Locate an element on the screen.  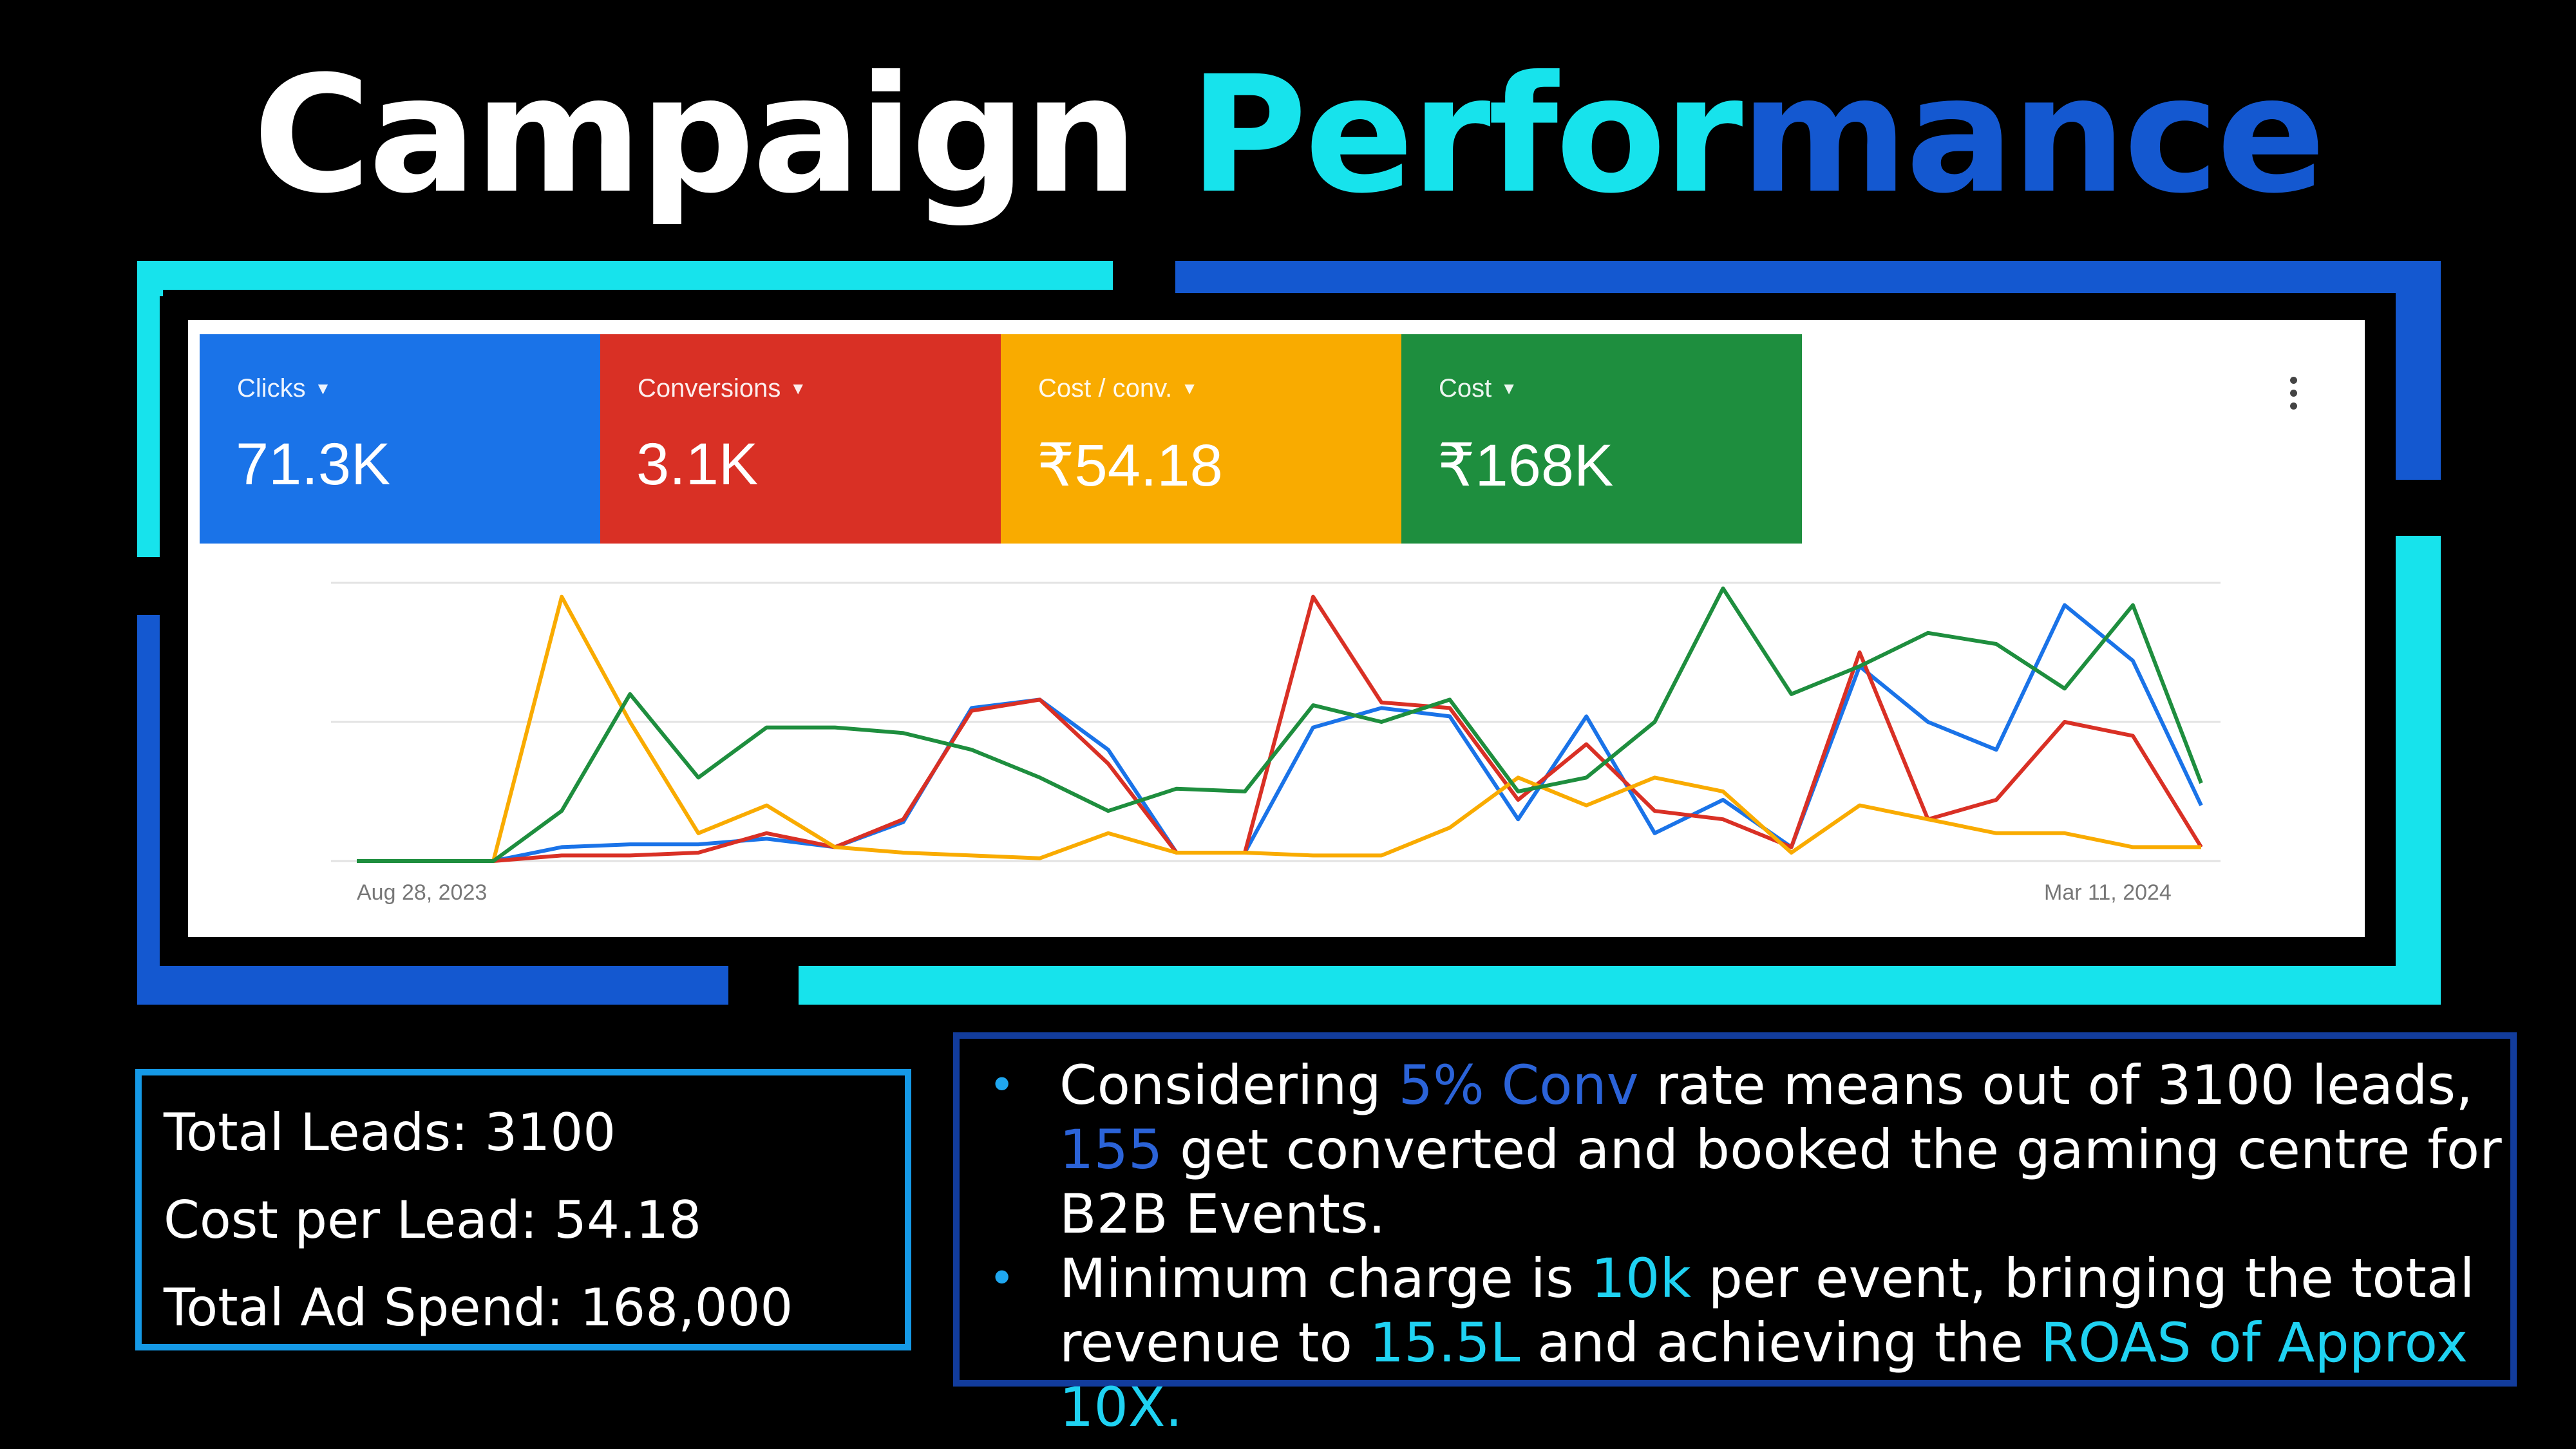
highlight-revenue: 15.5L is located at coordinates (1444, 1343).